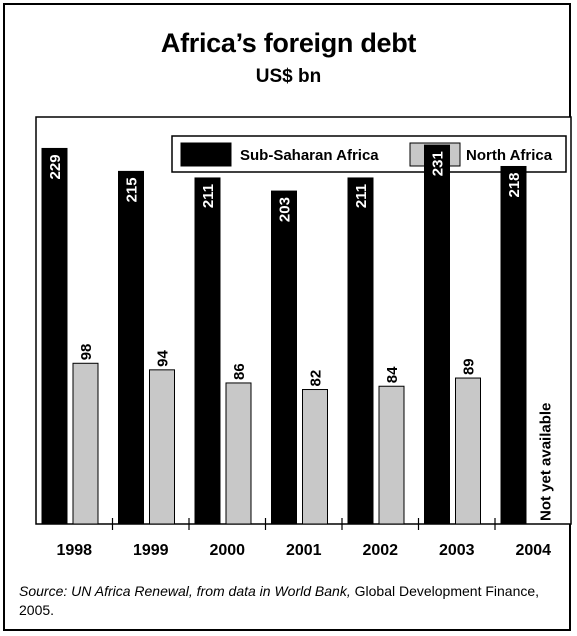 This screenshot has width=577, height=636. What do you see at coordinates (288, 76) in the screenshot?
I see `chart-subtitle: US$ bn` at bounding box center [288, 76].